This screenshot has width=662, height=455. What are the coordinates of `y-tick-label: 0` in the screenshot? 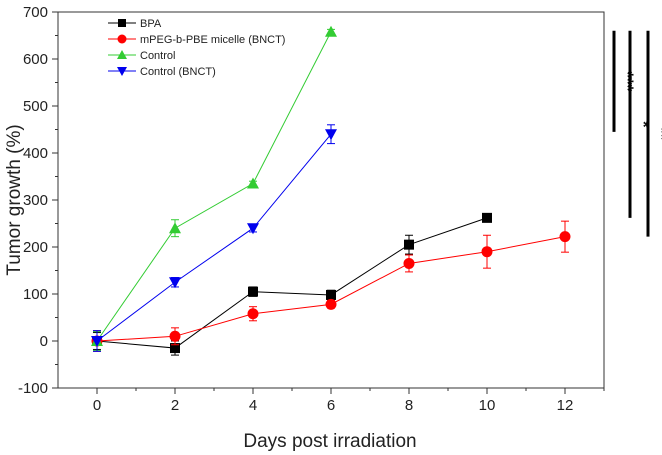 It's located at (44, 341).